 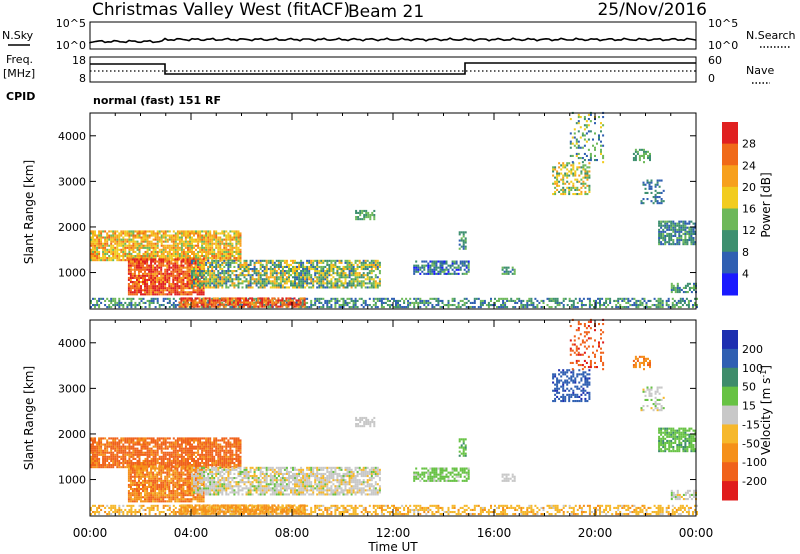 What do you see at coordinates (18, 35) in the screenshot?
I see `nsky-label: N.Sky` at bounding box center [18, 35].